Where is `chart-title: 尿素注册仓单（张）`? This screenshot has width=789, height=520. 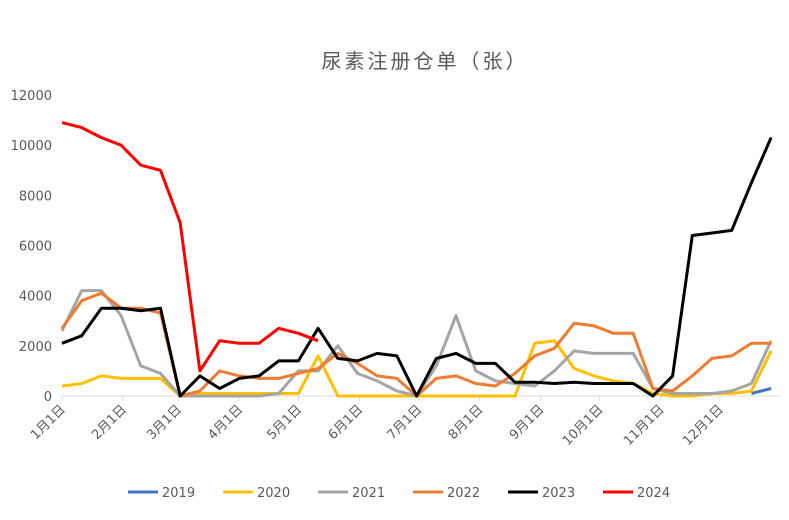
chart-title: 尿素注册仓单（张） is located at coordinates (425, 61).